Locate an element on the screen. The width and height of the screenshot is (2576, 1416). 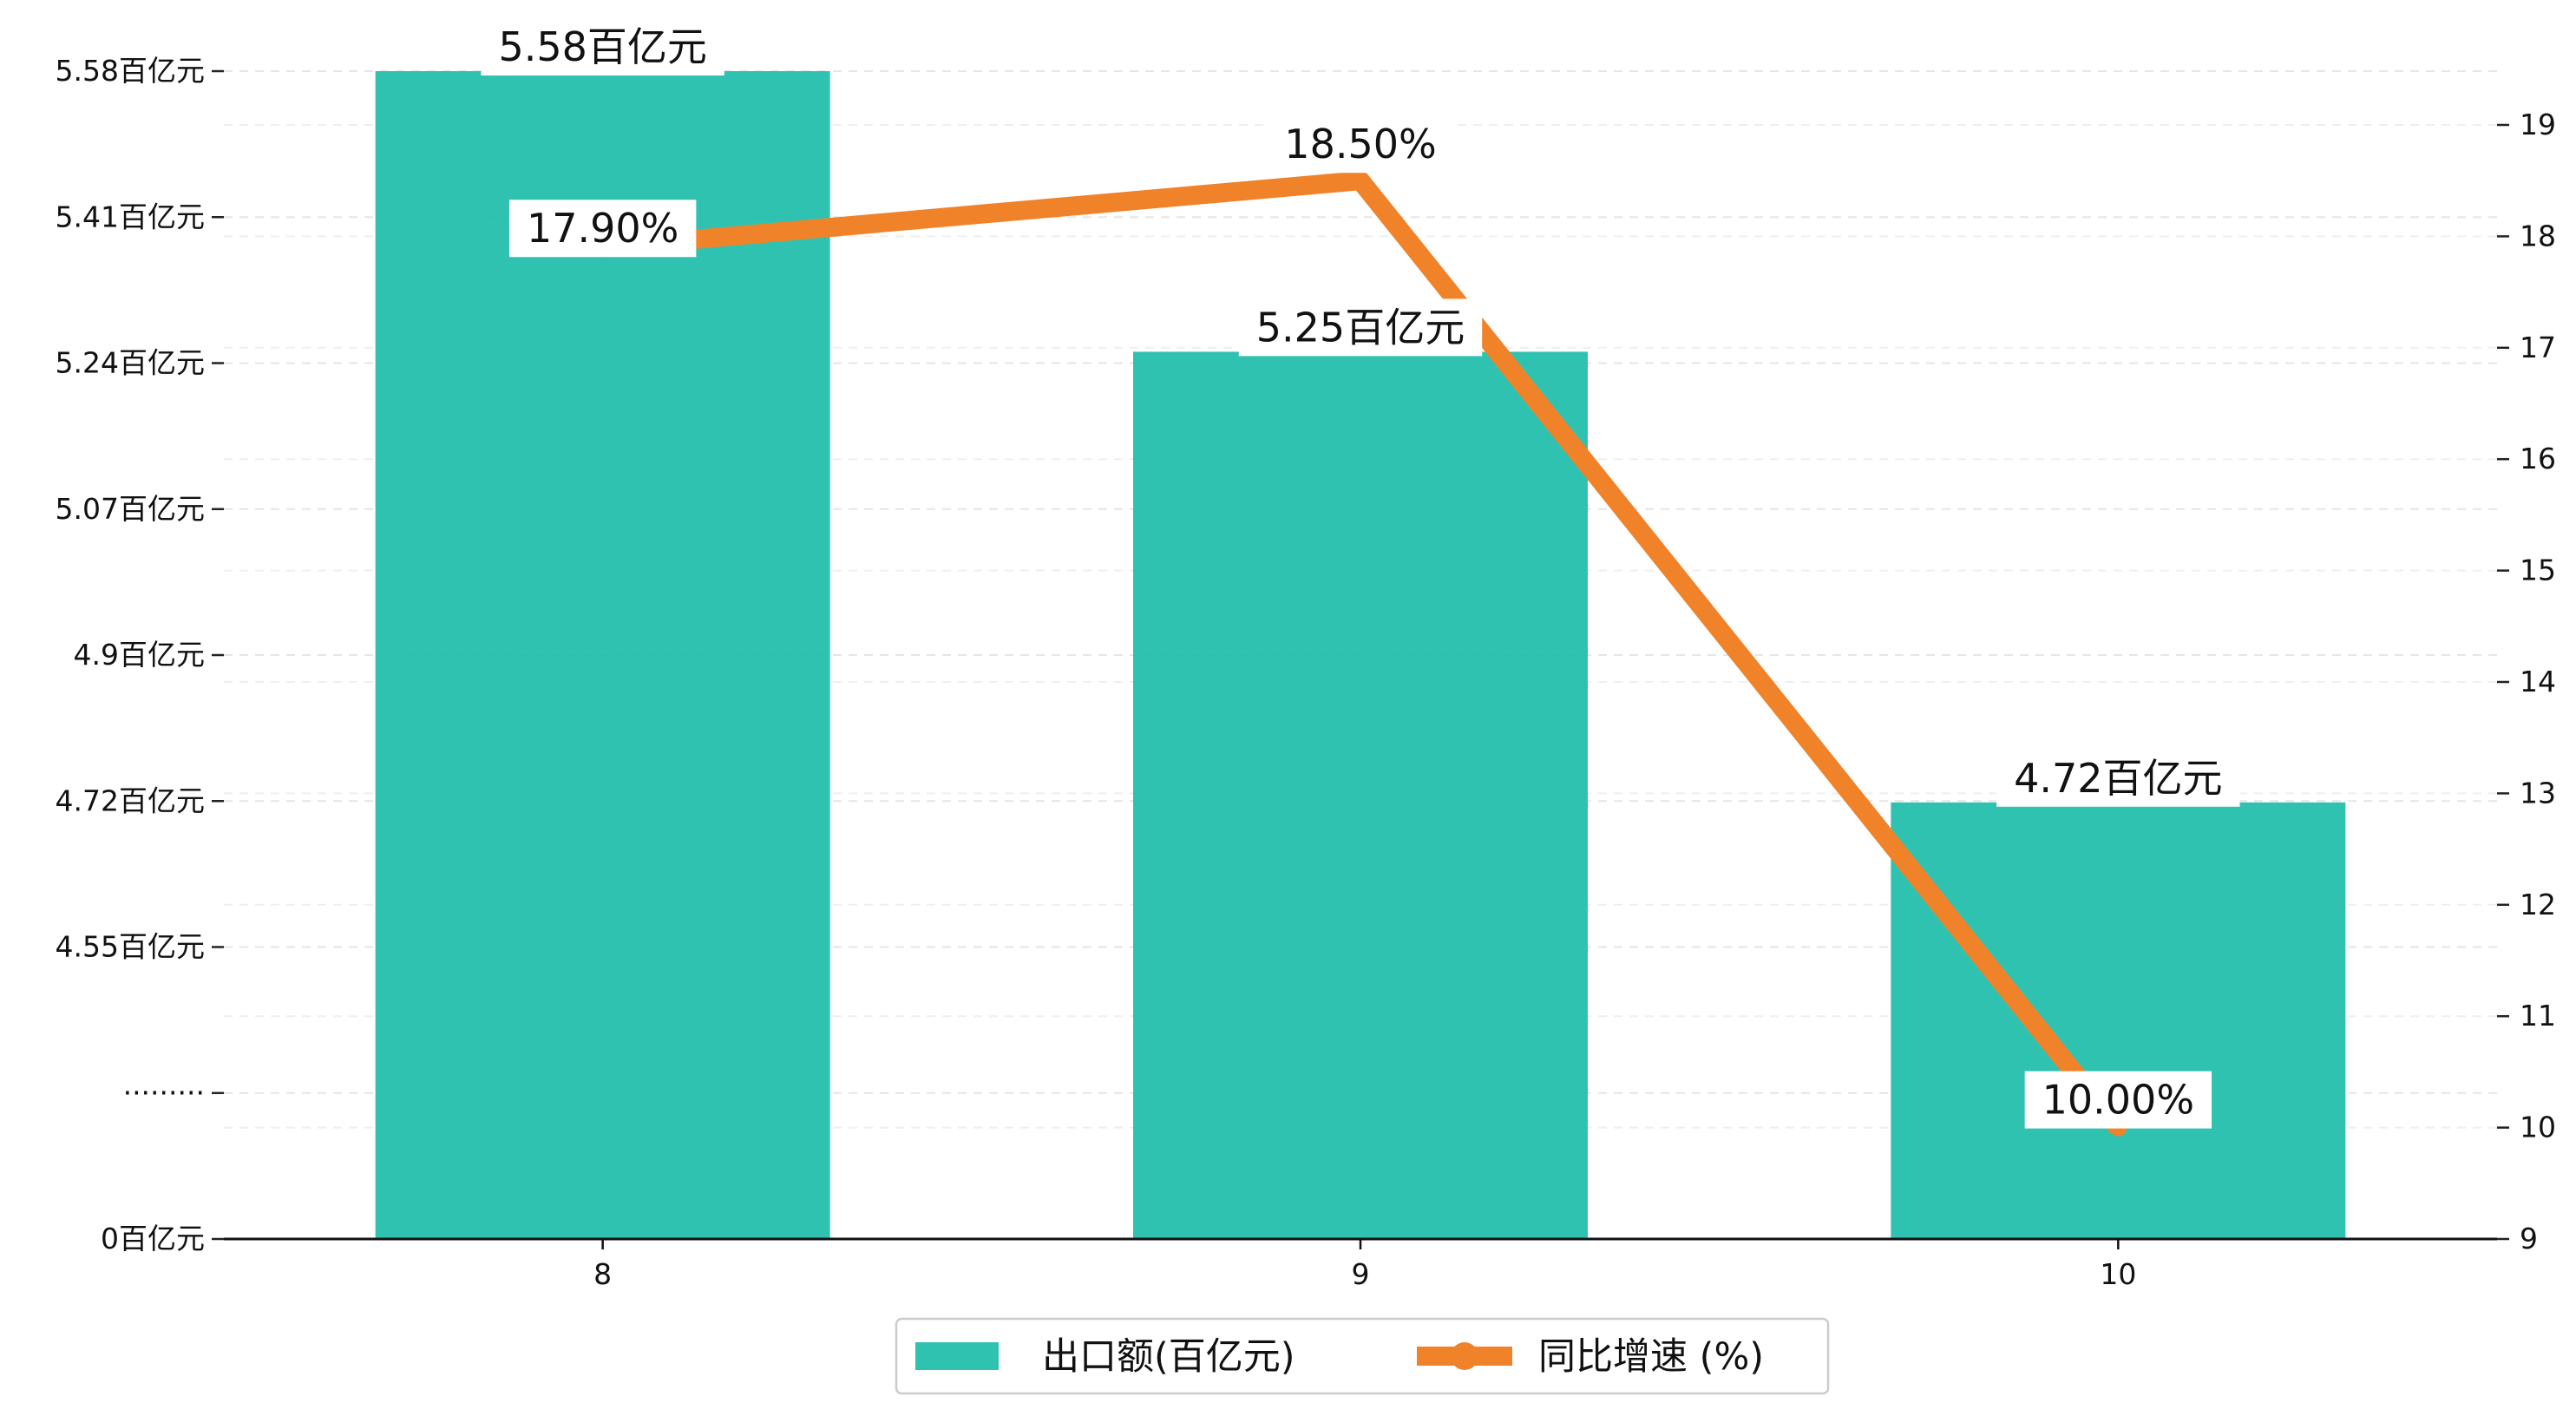
legend: 出口额(百亿元) 同比增速 (%) is located at coordinates (1362, 1356).